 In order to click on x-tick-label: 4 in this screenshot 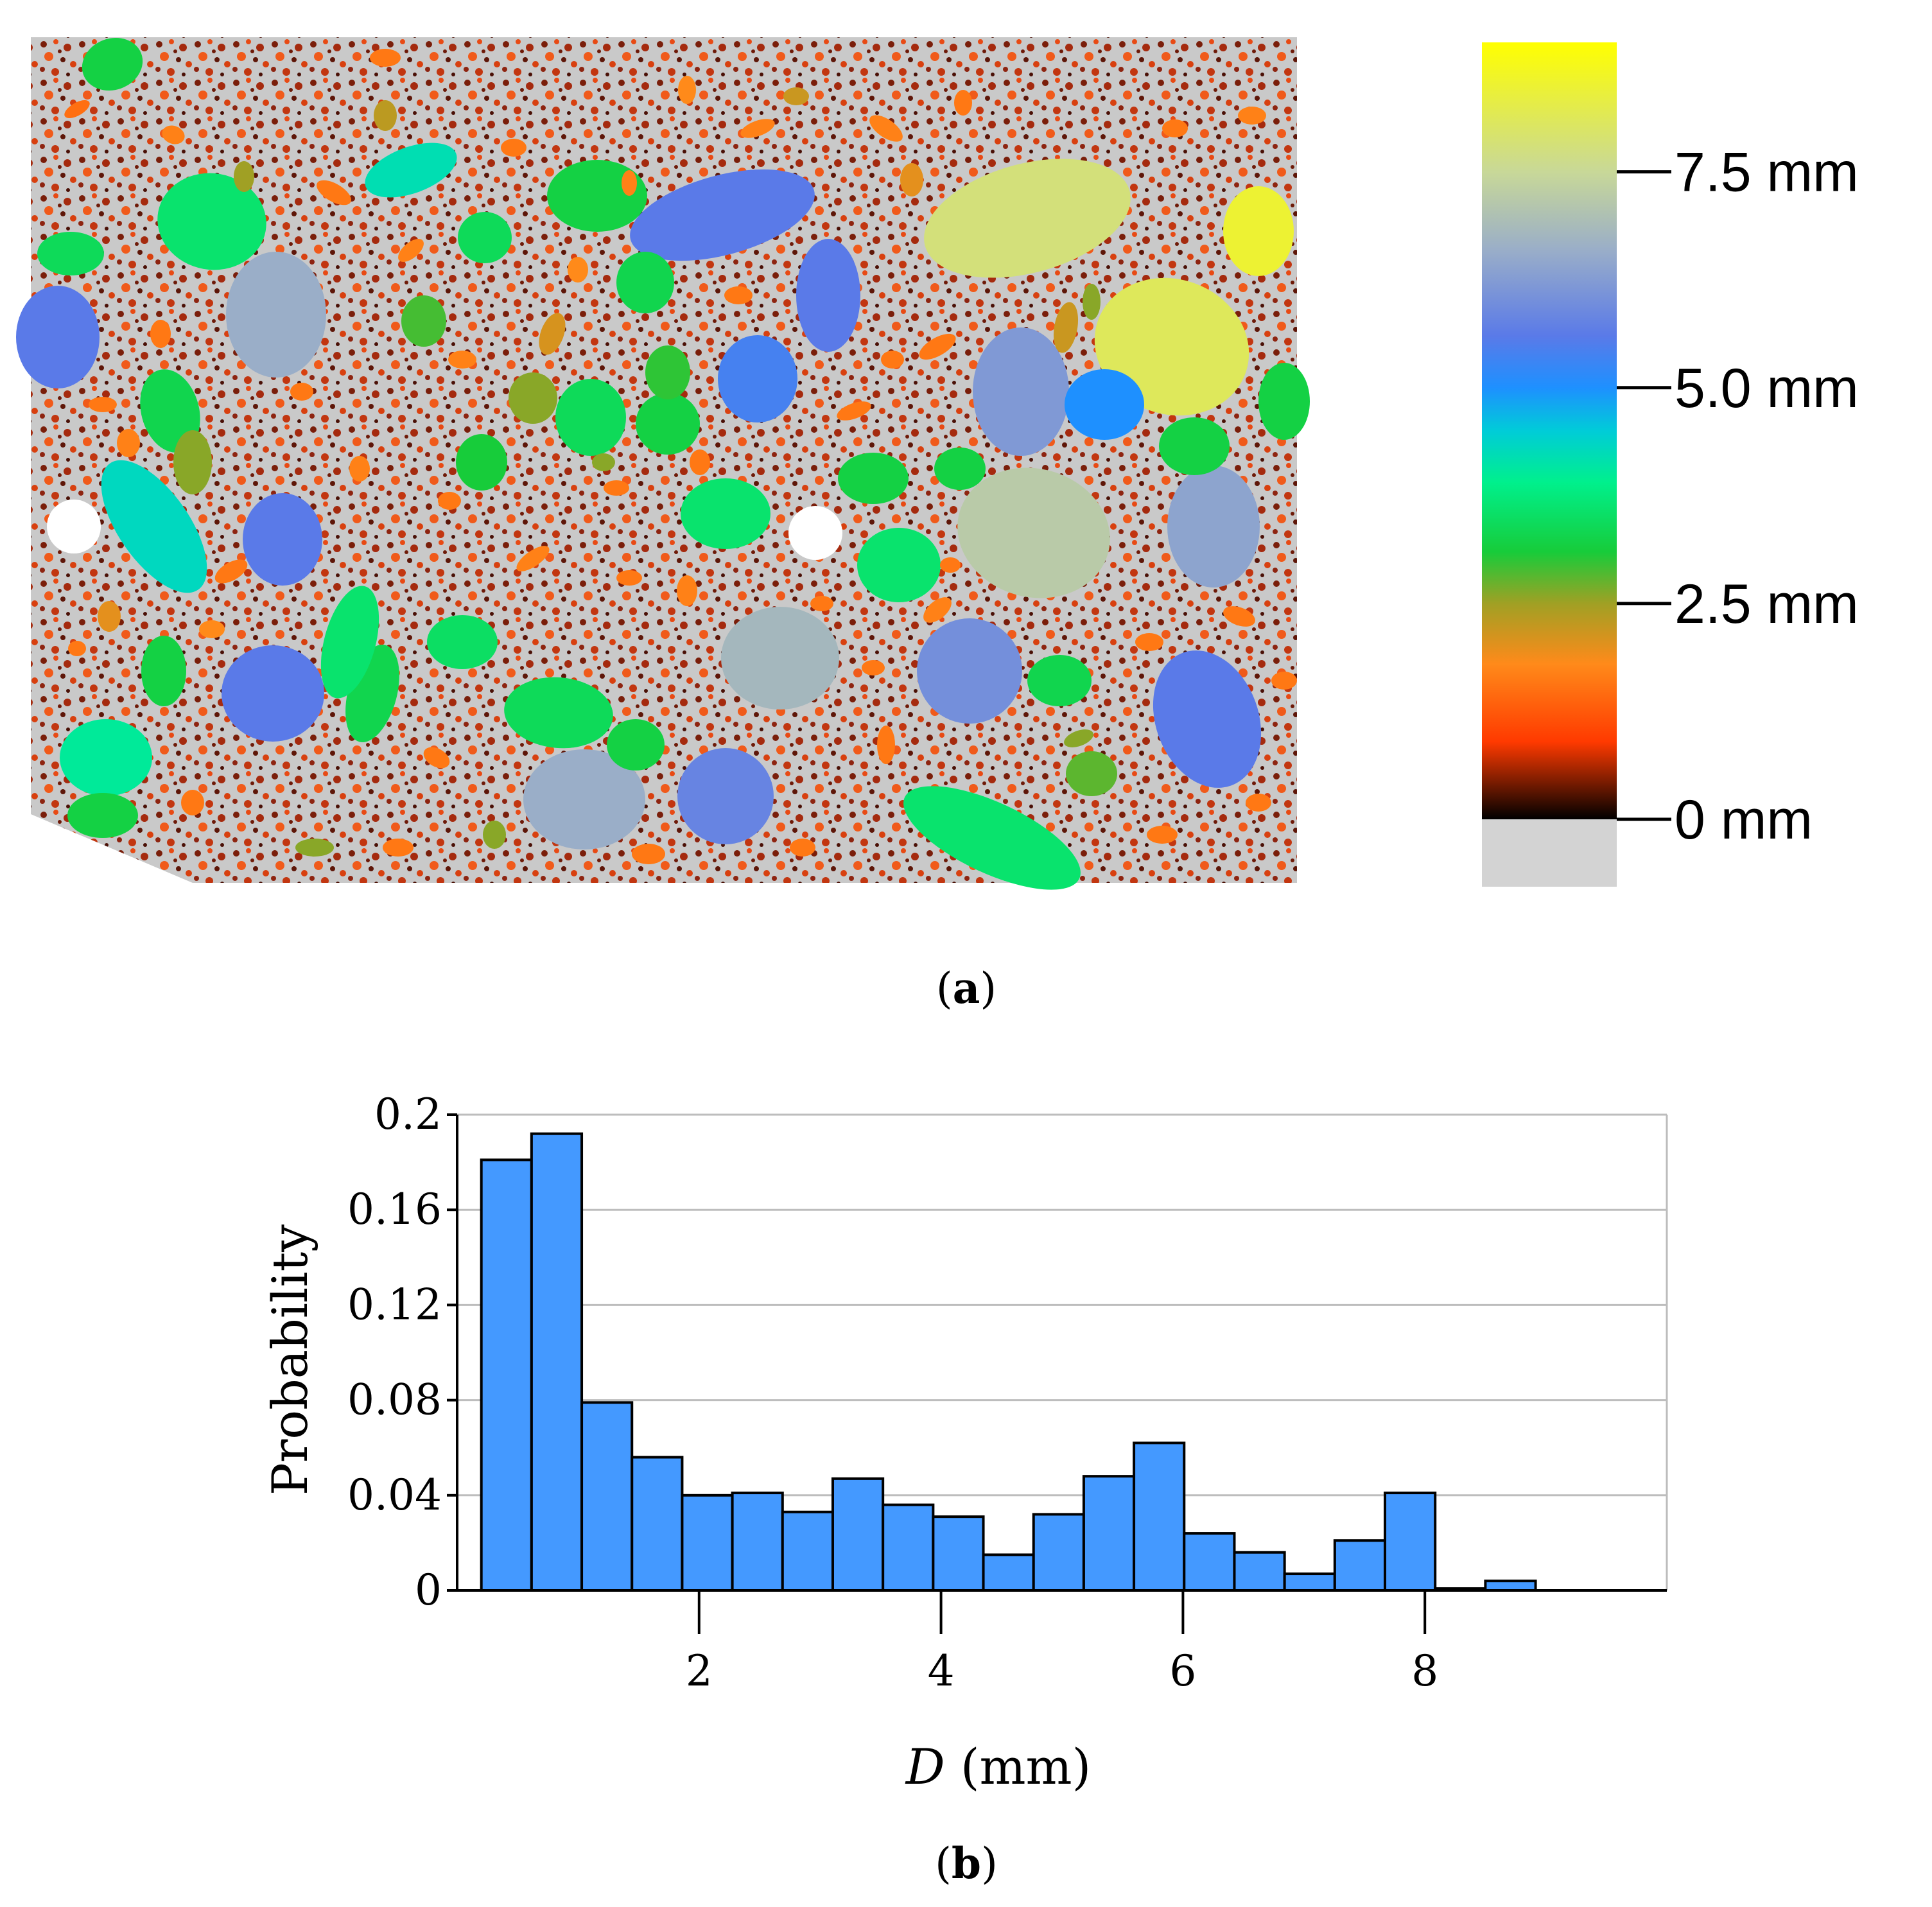, I will do `click(941, 1671)`.